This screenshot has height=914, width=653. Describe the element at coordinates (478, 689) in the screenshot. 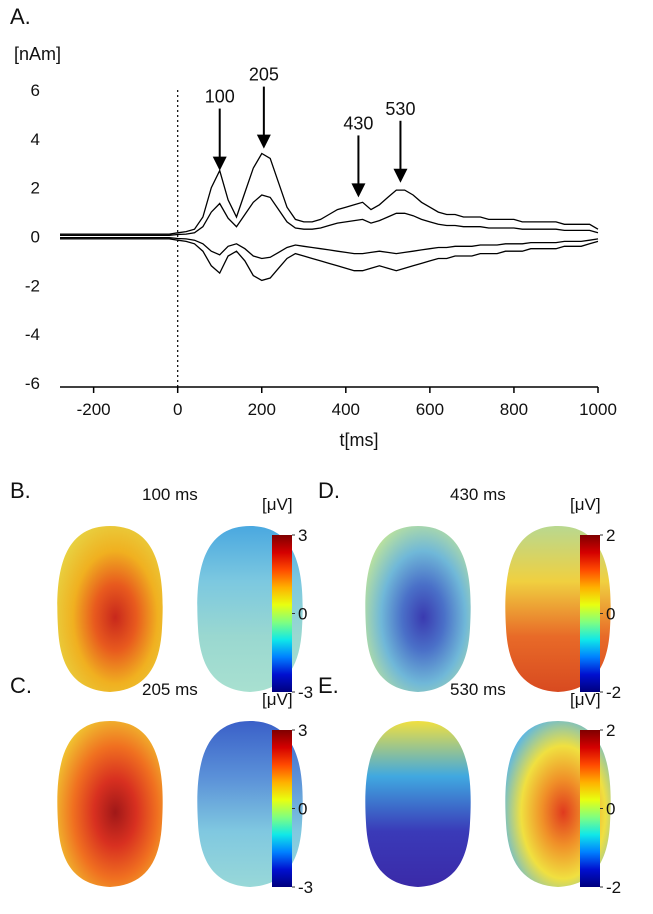

I see `panel-title: 530 ms` at that location.